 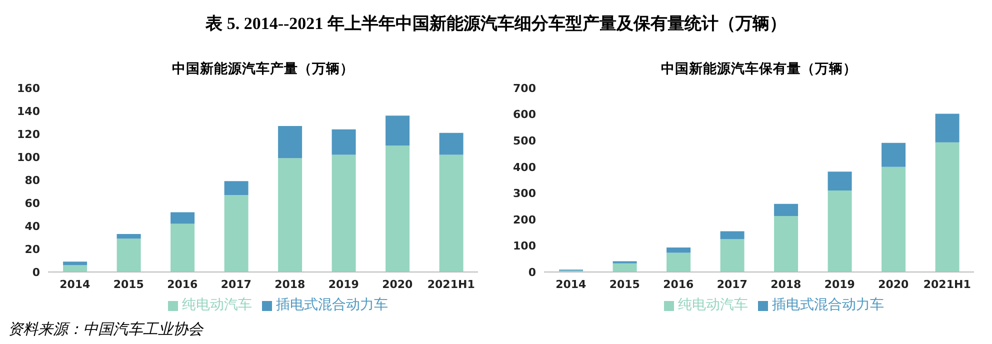 I want to click on text: 资料来源：中国汽车工业协会, so click(x=105, y=329).